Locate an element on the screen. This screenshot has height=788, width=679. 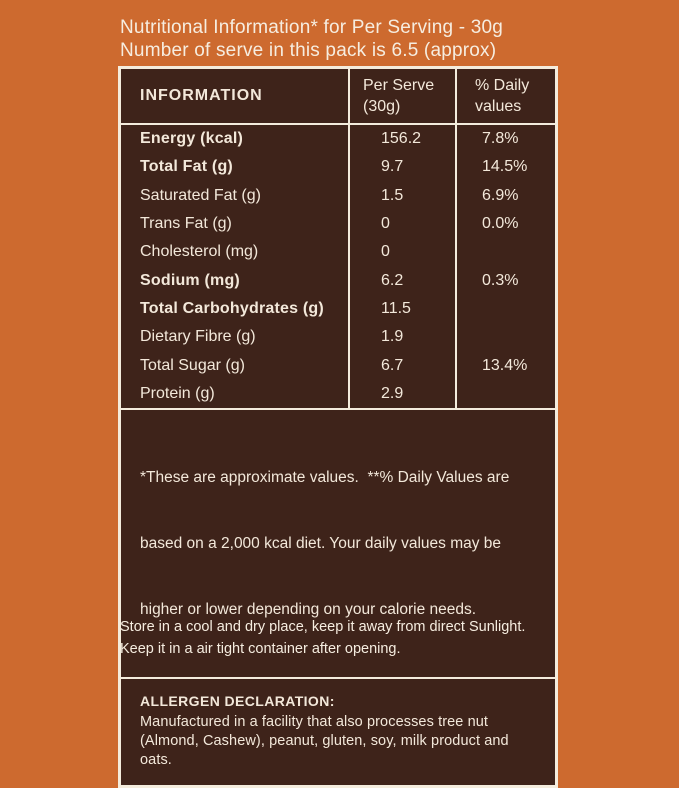
row-value: 6.2 is located at coordinates (403, 280).